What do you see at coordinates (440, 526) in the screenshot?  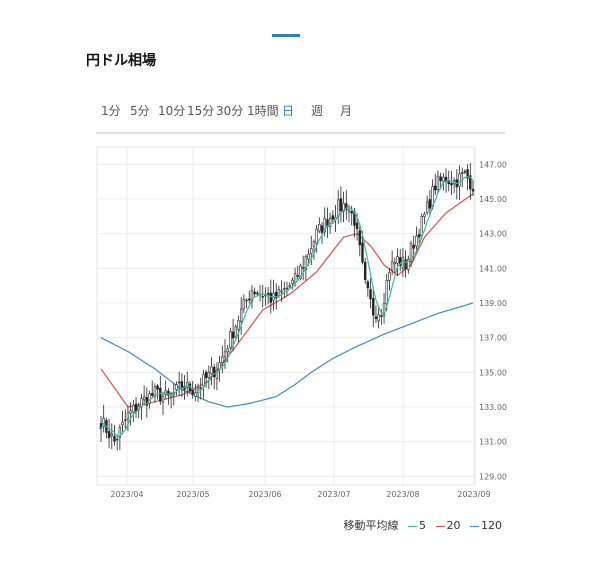 I see `legend-swatch-ma20` at bounding box center [440, 526].